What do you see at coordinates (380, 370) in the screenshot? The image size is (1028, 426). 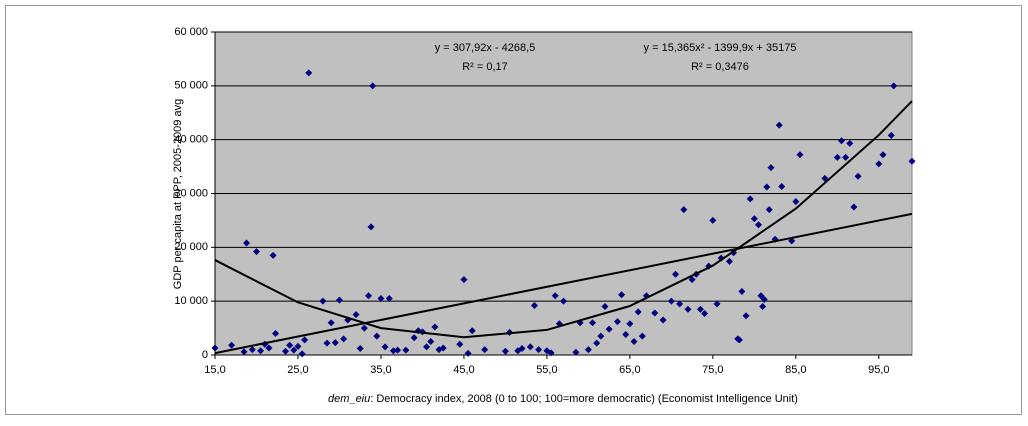 I see `x-tick-label: 35,0` at bounding box center [380, 370].